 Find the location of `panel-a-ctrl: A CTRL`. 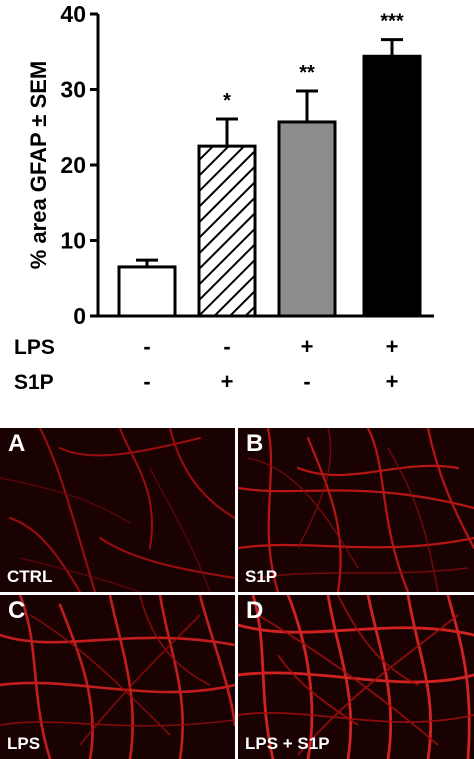

panel-a-ctrl: A CTRL is located at coordinates (117, 510).